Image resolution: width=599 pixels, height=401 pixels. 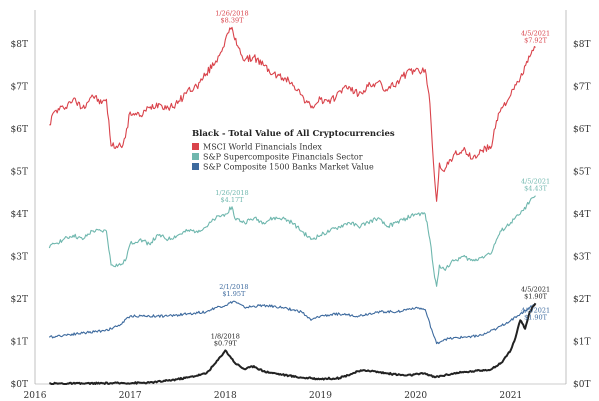 I want to click on y-tick-label-right: $8T, so click(x=581, y=45).